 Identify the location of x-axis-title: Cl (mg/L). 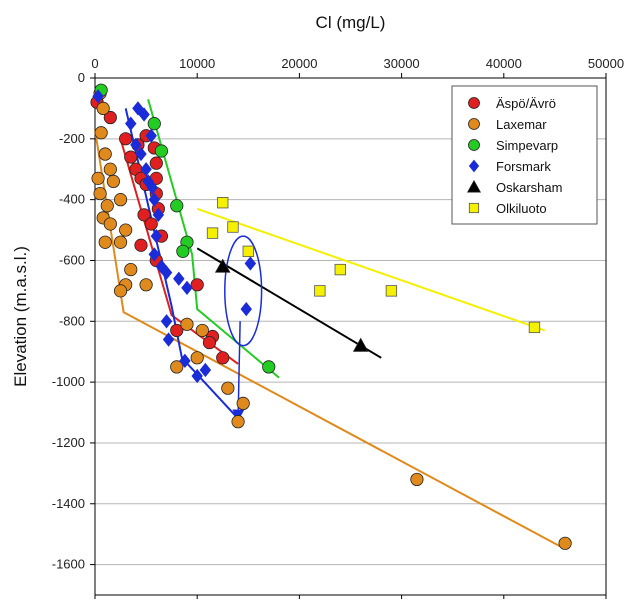
(351, 22).